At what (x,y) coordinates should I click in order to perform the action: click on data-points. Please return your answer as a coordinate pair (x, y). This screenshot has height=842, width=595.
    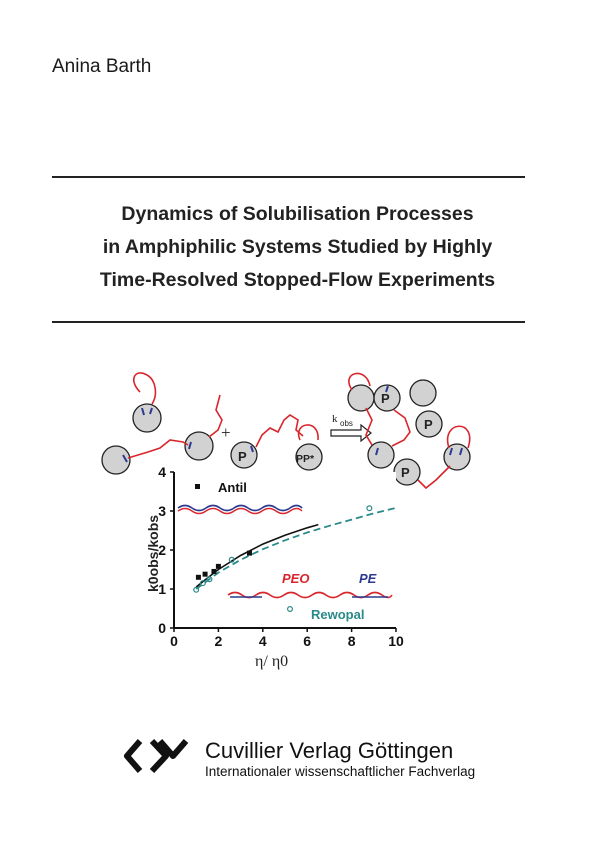
    Looking at the image, I should click on (283, 549).